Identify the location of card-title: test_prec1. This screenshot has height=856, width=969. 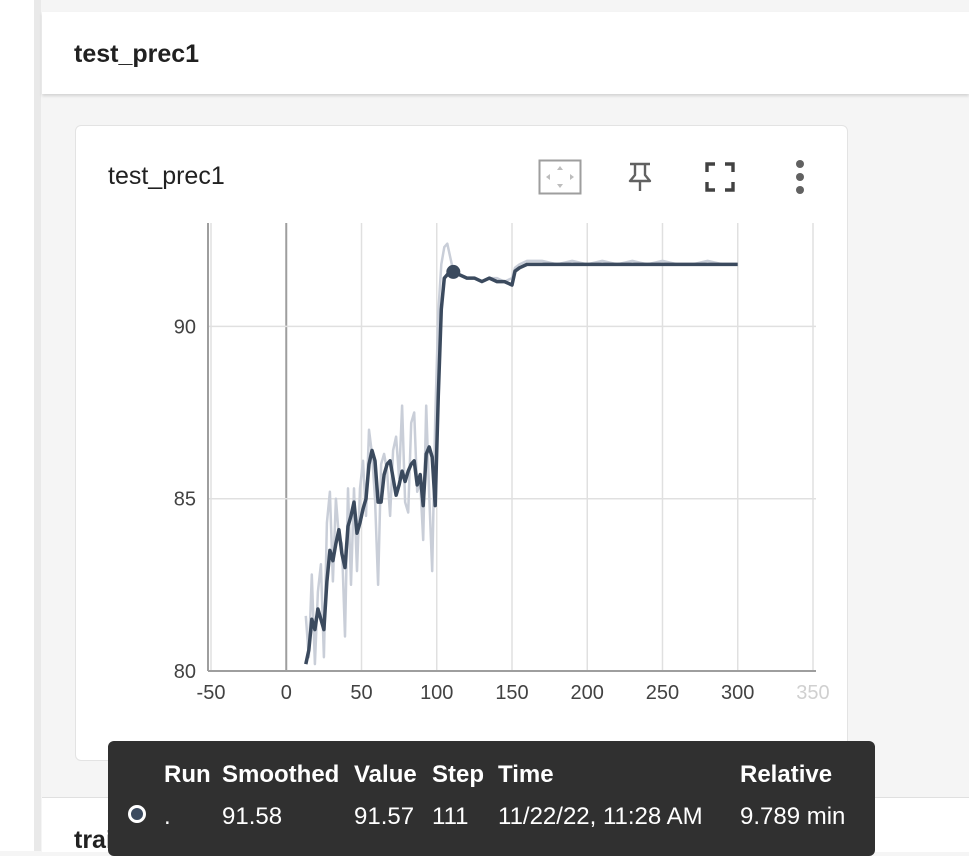
(166, 176).